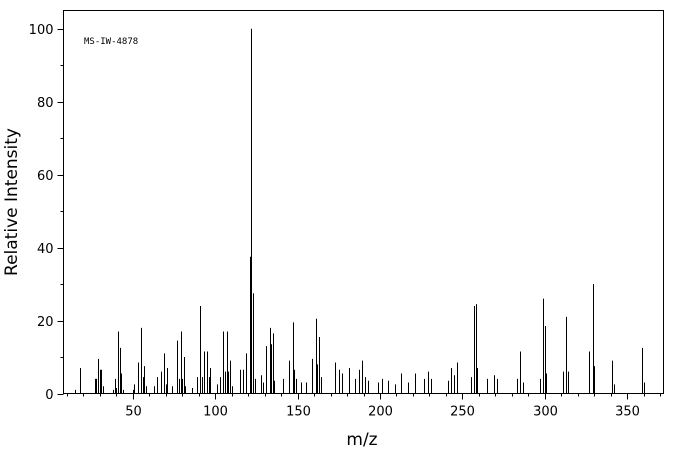 The height and width of the screenshot is (460, 676). I want to click on y-axis-ticks: 0 20 40 60 80 100, so click(46, 213).